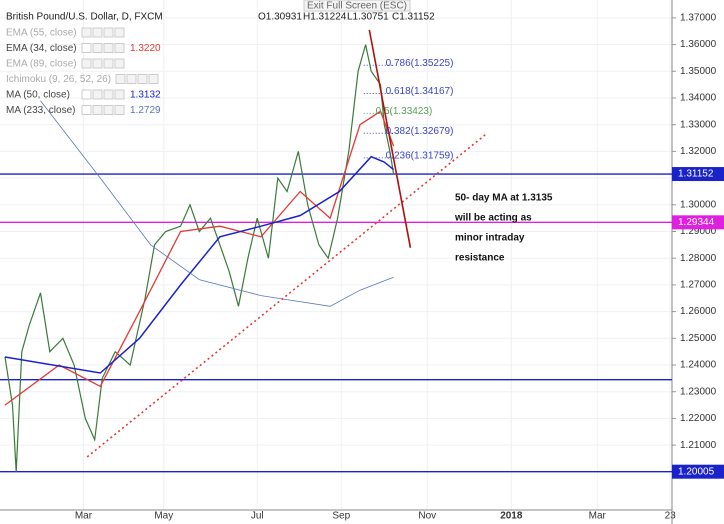 Image resolution: width=724 pixels, height=524 pixels. I want to click on y-tick-label: 1.21000, so click(698, 445).